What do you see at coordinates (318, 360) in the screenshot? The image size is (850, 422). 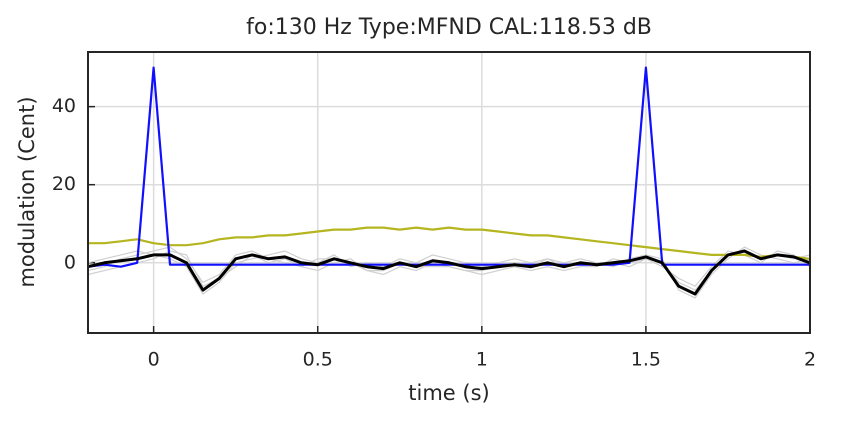 I see `x-tick-label: 0.5` at bounding box center [318, 360].